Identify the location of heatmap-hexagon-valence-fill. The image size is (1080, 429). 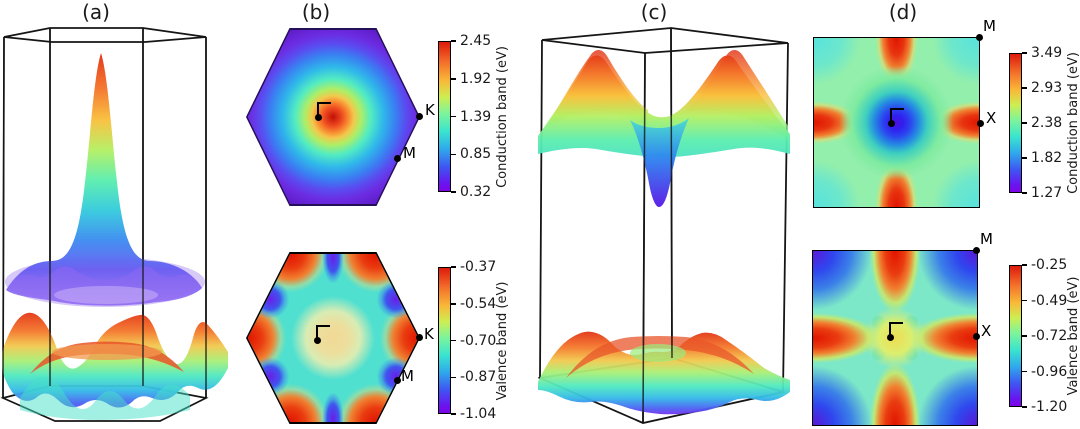
(333, 338).